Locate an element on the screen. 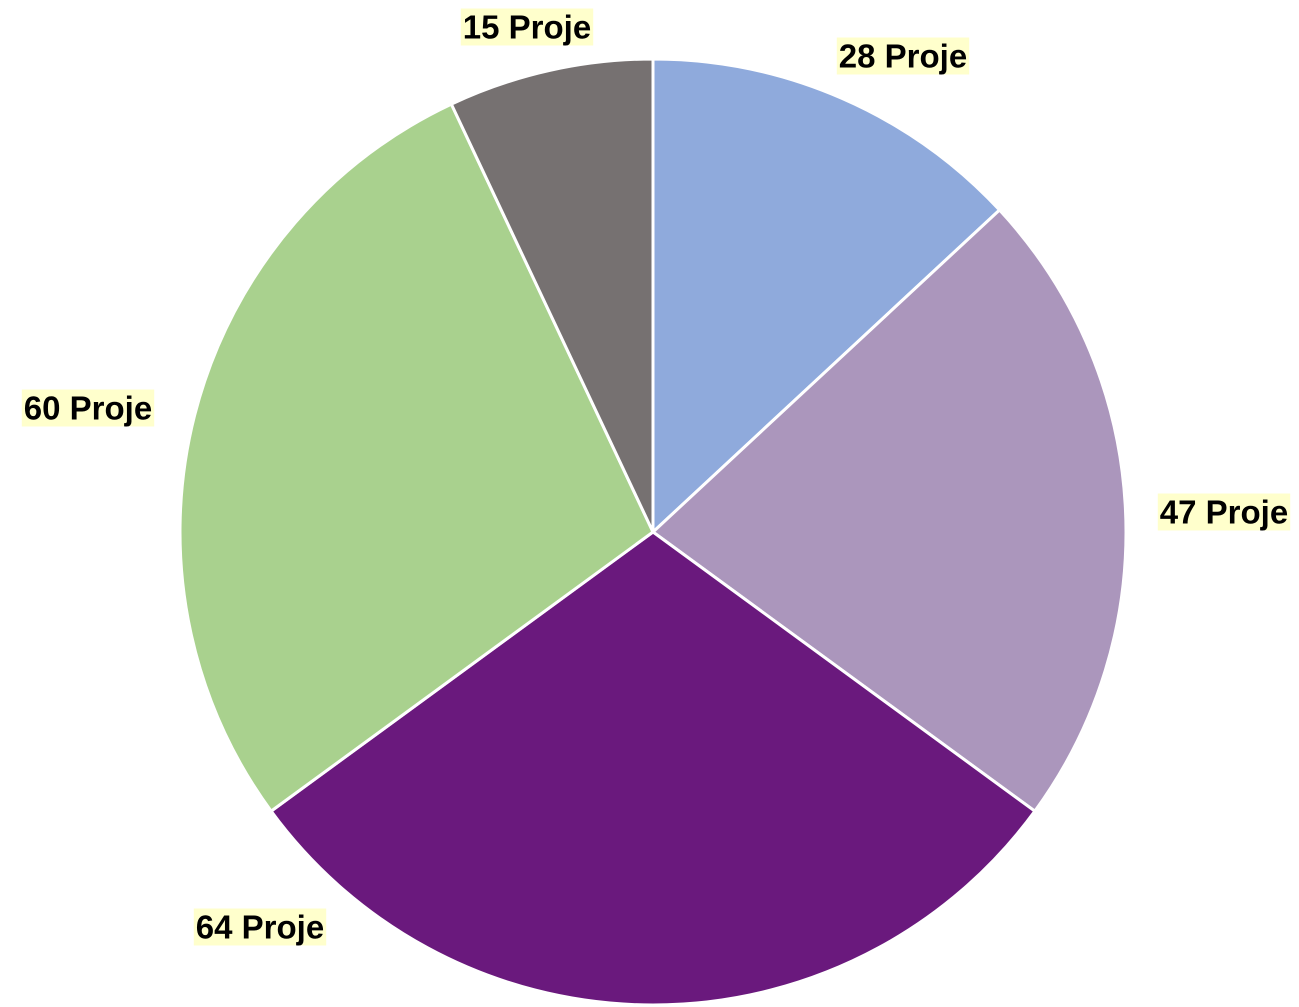 This screenshot has width=1299, height=1007. data-label: 28 Proje is located at coordinates (903, 56).